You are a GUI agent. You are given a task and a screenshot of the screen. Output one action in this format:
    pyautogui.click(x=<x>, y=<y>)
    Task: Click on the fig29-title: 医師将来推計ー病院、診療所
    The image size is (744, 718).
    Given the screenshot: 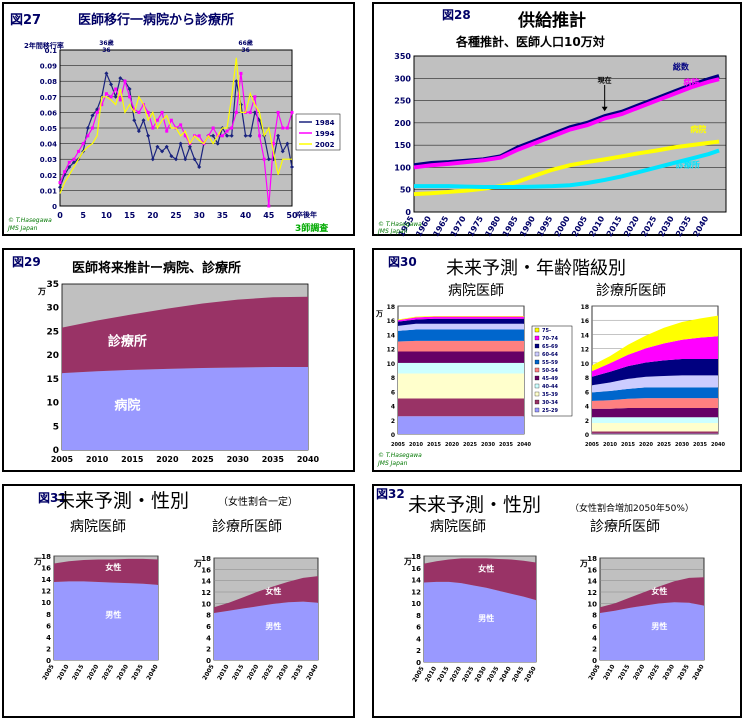 What is the action you would take?
    pyautogui.click(x=156, y=268)
    